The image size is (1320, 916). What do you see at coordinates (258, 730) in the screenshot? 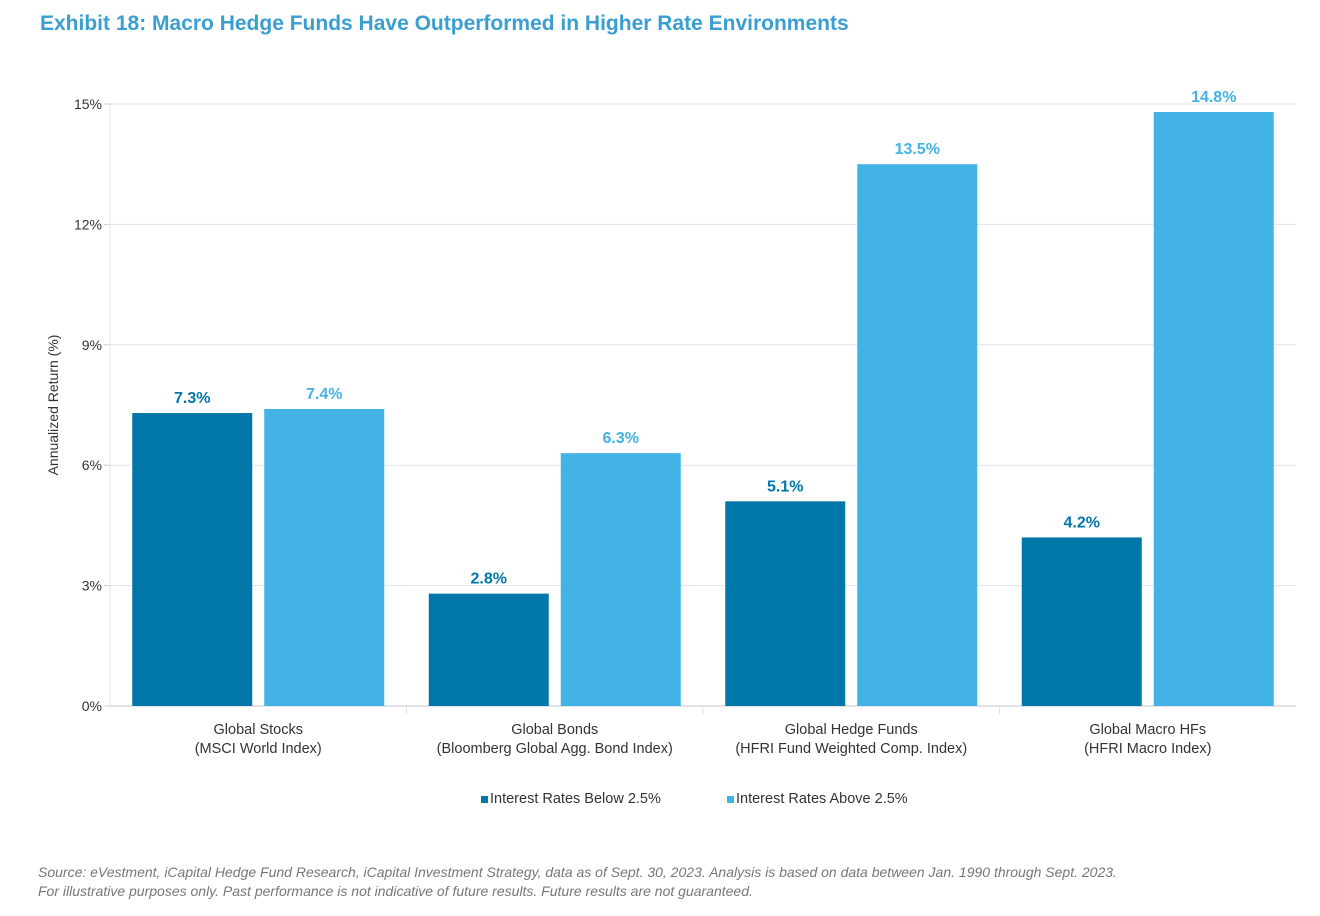
I see `category-label: Global Stocks` at bounding box center [258, 730].